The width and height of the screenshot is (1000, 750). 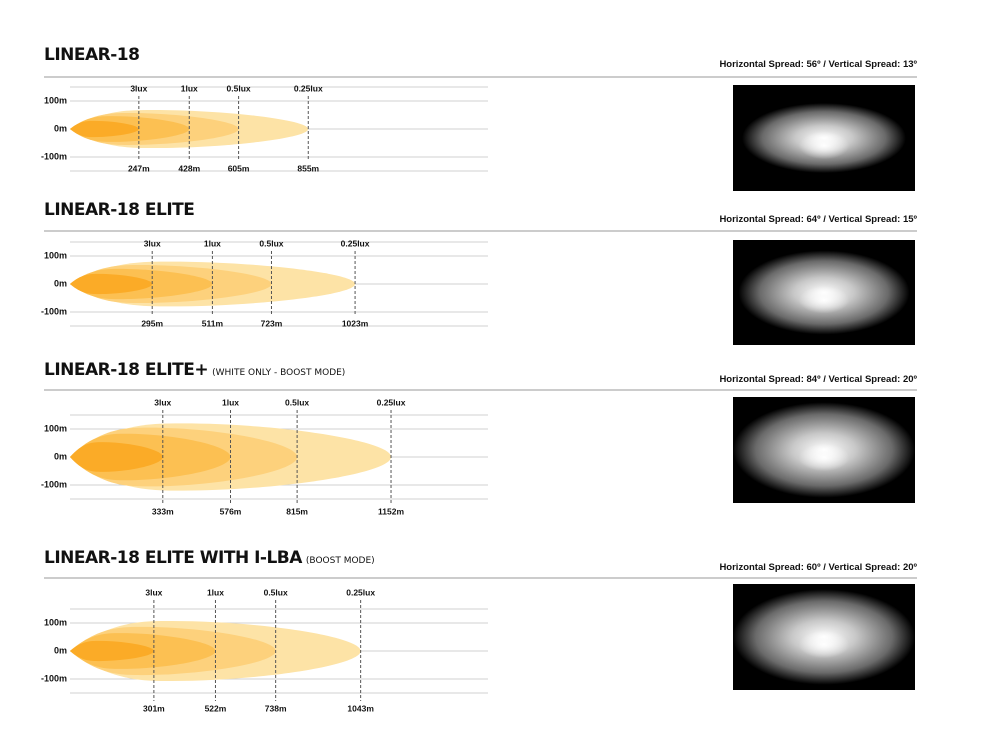 What do you see at coordinates (163, 511) in the screenshot?
I see `distance-label: 333m` at bounding box center [163, 511].